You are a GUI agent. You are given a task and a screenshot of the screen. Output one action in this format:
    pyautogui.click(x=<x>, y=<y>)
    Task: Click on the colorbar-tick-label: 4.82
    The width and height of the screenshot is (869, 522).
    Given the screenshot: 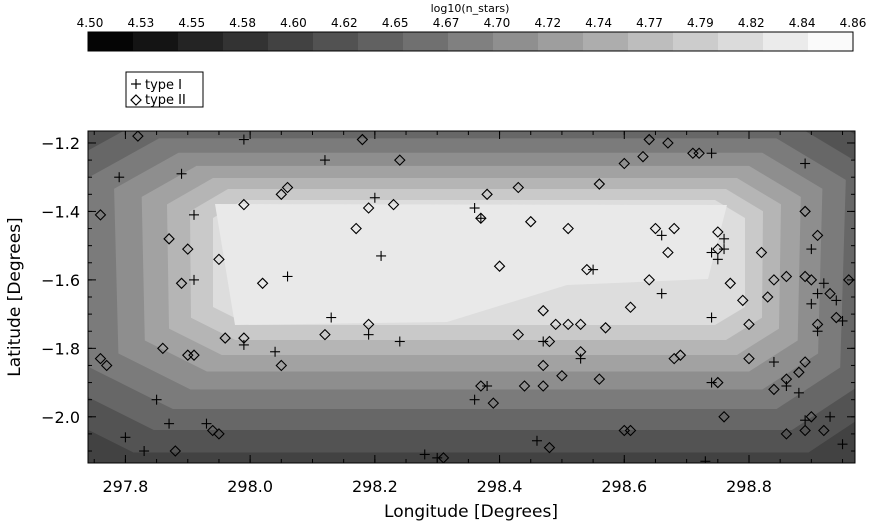 What is the action you would take?
    pyautogui.click(x=751, y=23)
    